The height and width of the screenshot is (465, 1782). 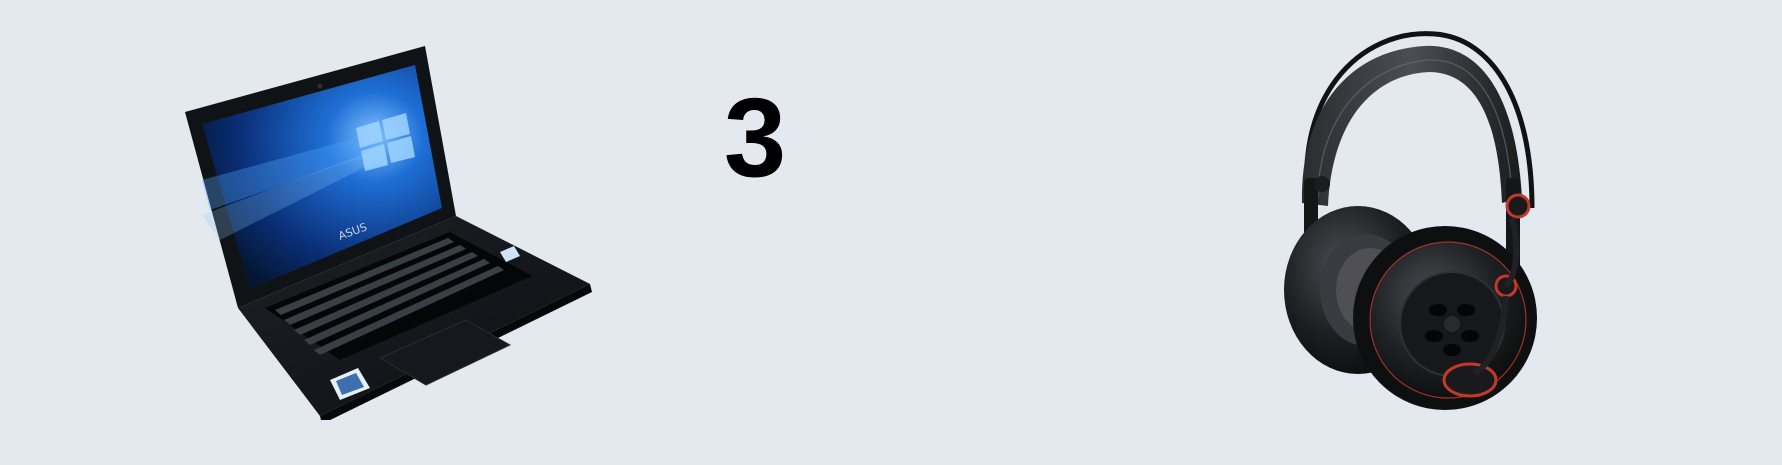 I want to click on count-number: 3, so click(x=755, y=137).